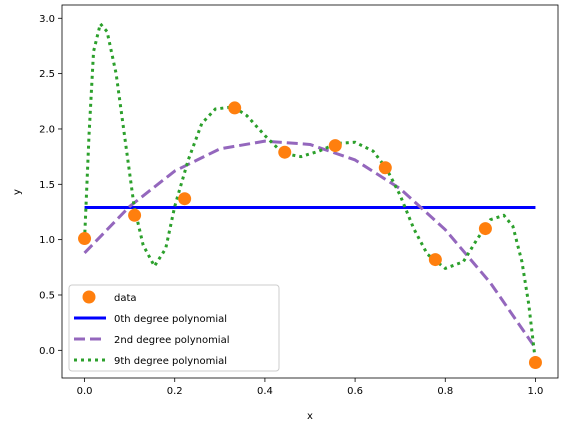  I want to click on legend-label: 9th degree polynomial, so click(170, 361).